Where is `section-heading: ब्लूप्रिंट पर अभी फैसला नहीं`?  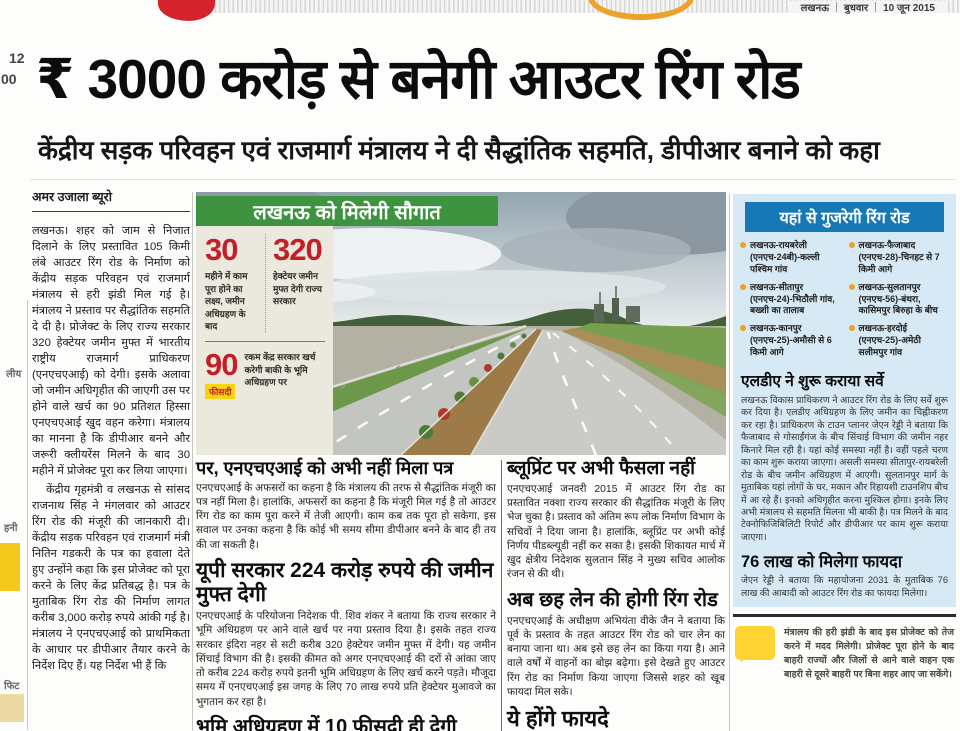 section-heading: ब्लूप्रिंट पर अभी फैसला नहीं is located at coordinates (601, 468).